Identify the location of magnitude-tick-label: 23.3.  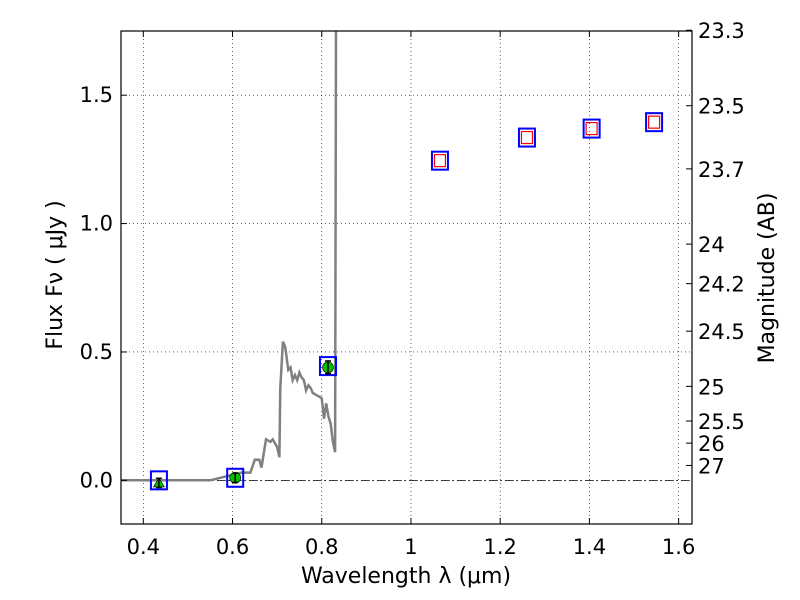
(721, 31).